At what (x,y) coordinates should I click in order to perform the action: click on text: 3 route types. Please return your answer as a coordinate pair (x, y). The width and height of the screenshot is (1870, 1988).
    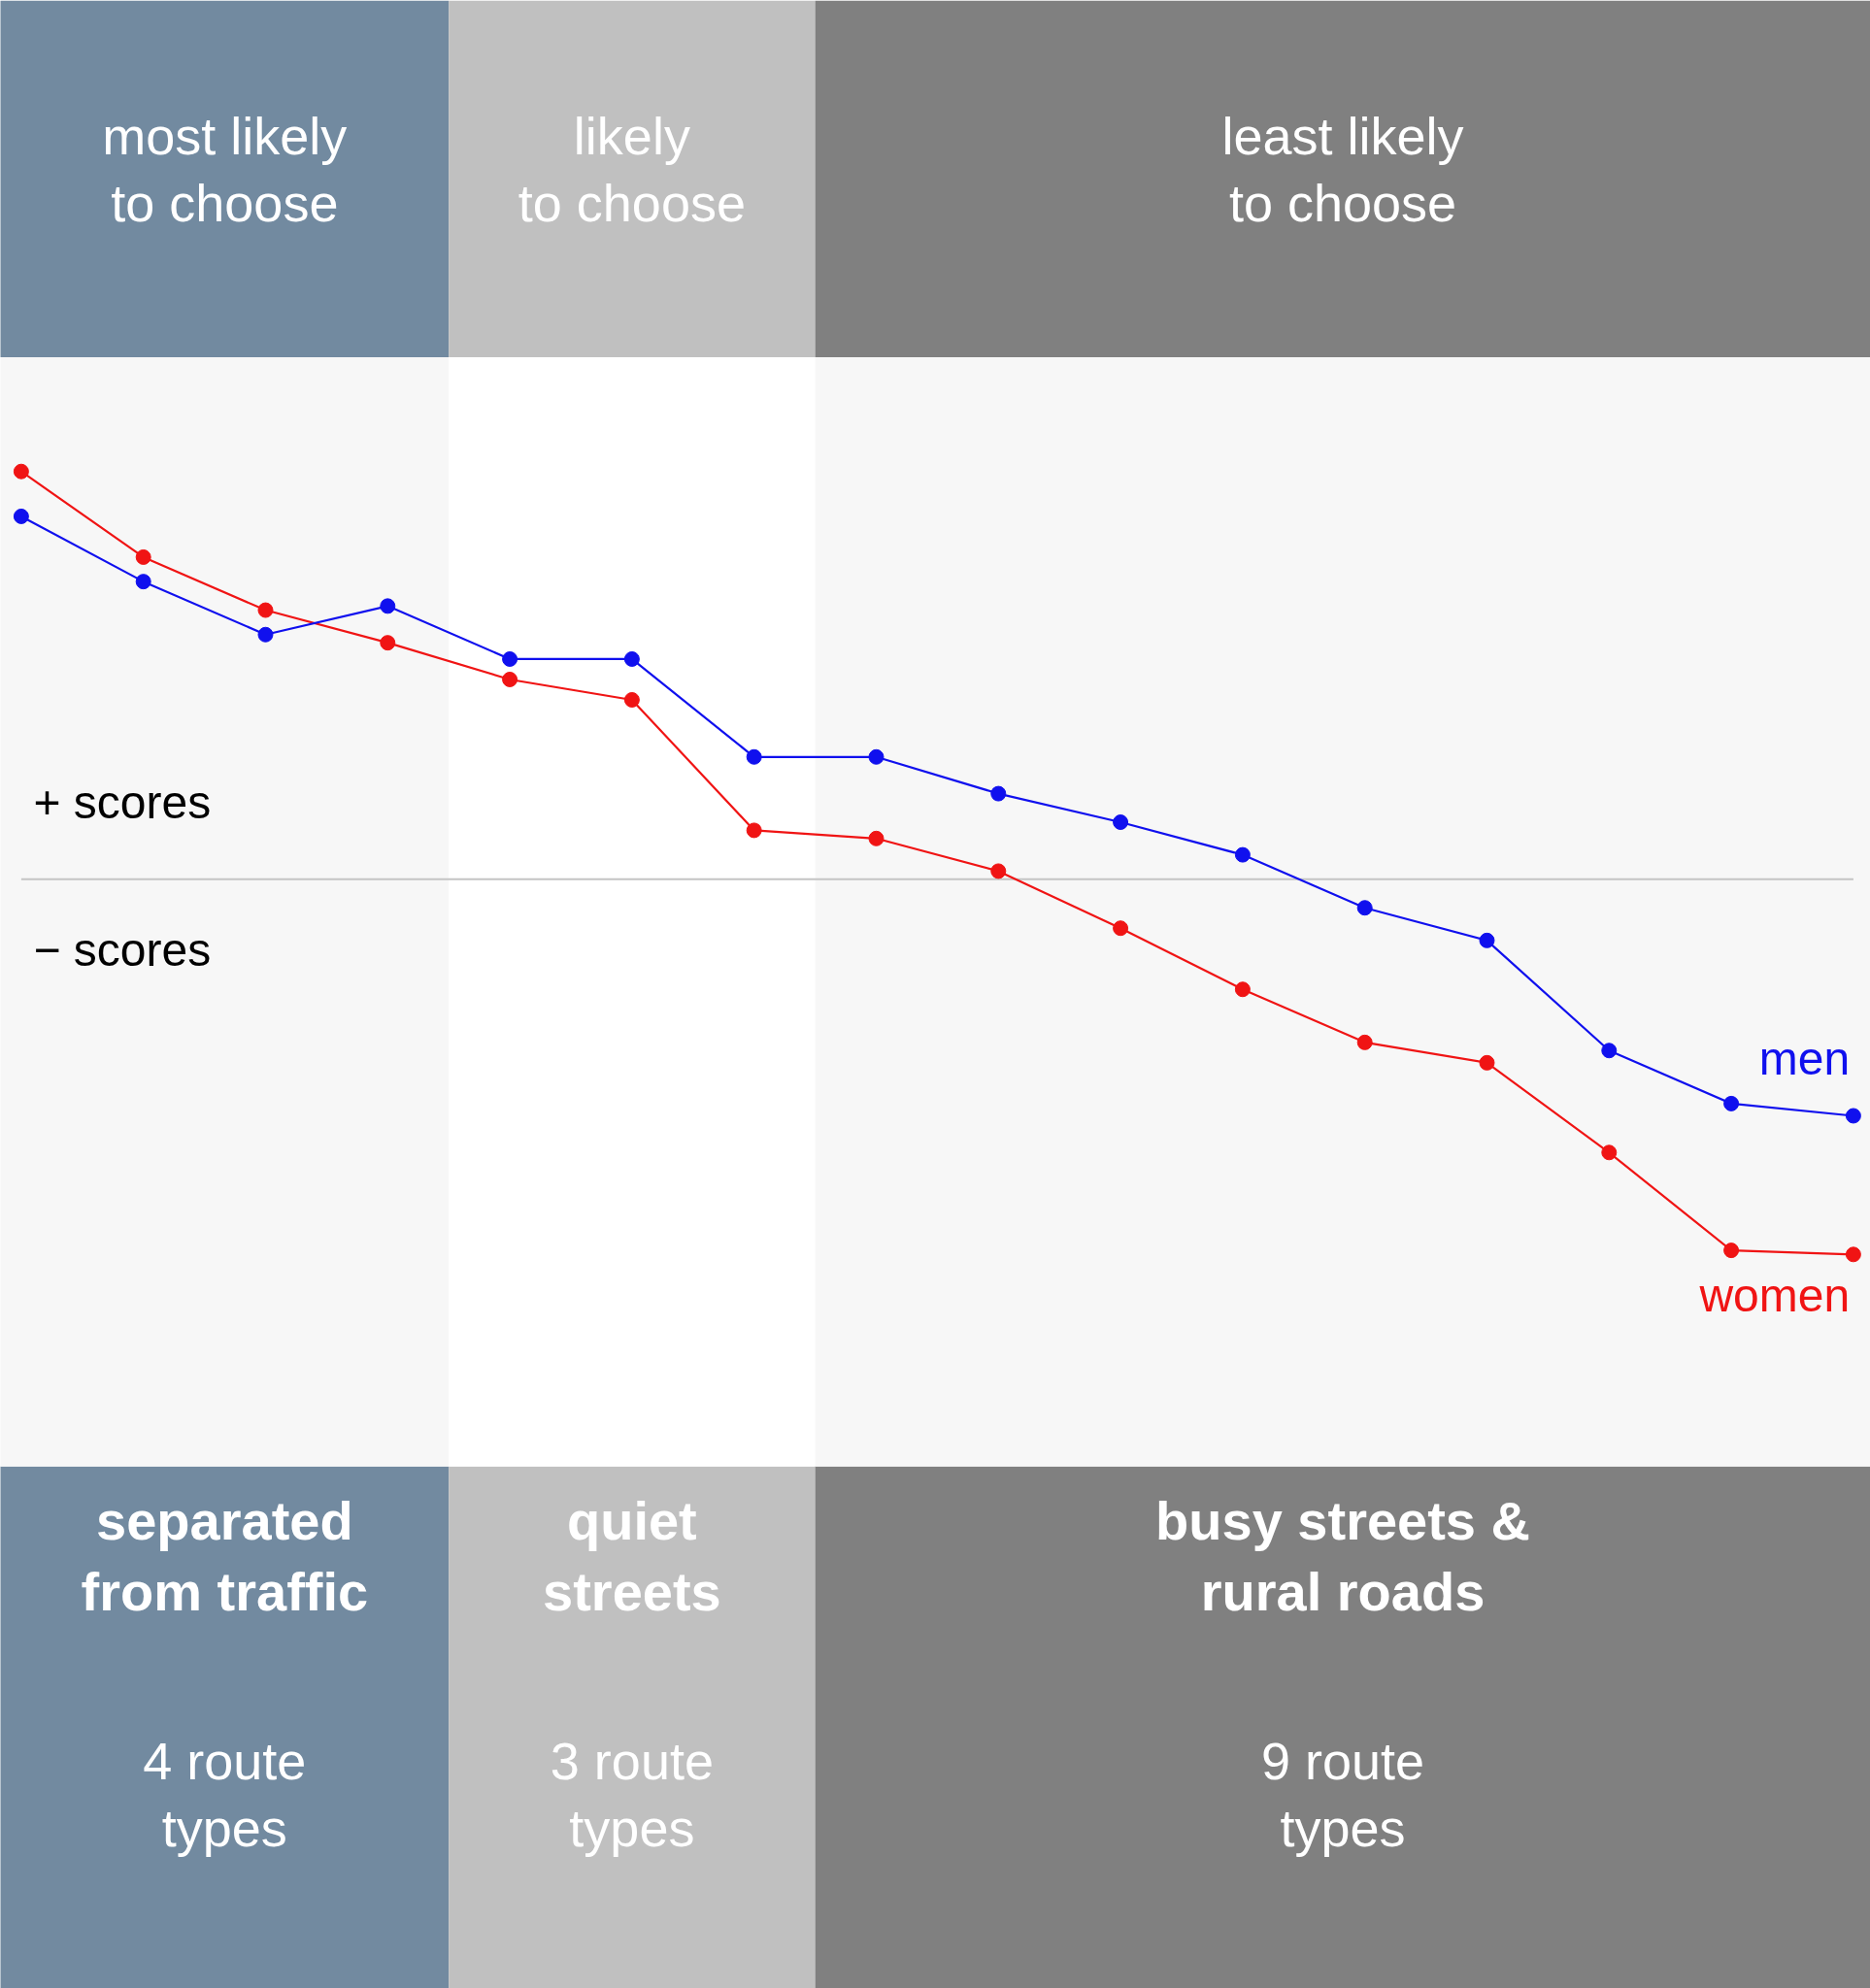
    Looking at the image, I should click on (632, 1795).